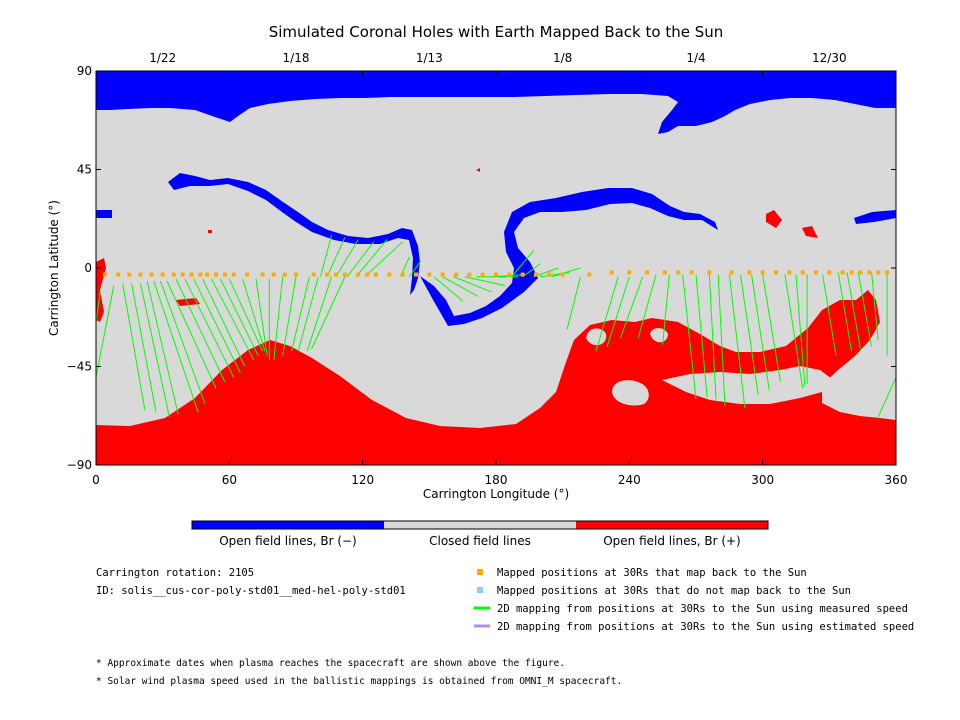 The width and height of the screenshot is (960, 720). I want to click on colorbar-label-positive: Open field lines, Br (+), so click(672, 541).